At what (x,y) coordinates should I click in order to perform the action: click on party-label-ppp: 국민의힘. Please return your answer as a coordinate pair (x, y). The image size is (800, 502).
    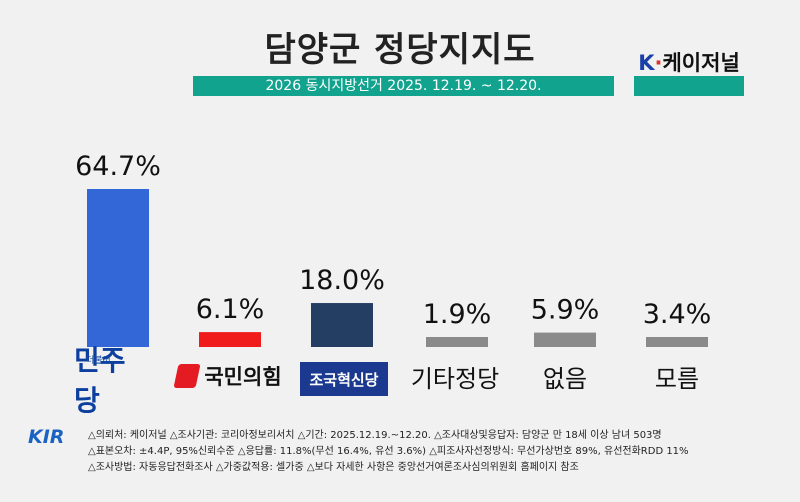
    Looking at the image, I should click on (229, 376).